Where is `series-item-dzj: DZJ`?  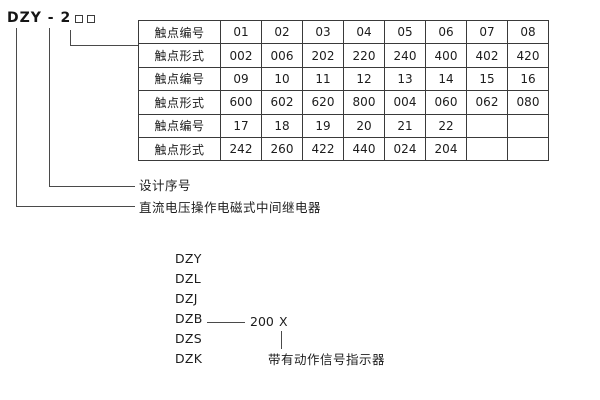 series-item-dzj: DZJ is located at coordinates (186, 298).